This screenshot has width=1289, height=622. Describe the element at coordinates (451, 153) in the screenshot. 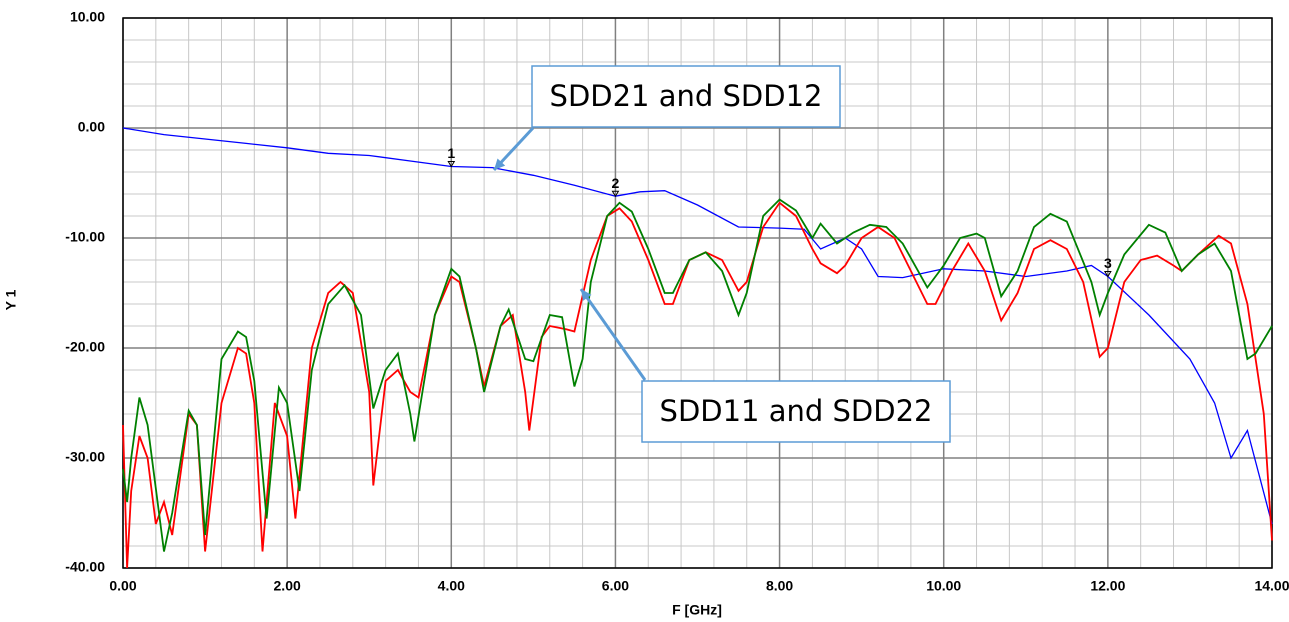

I see `marker-label: 1` at that location.